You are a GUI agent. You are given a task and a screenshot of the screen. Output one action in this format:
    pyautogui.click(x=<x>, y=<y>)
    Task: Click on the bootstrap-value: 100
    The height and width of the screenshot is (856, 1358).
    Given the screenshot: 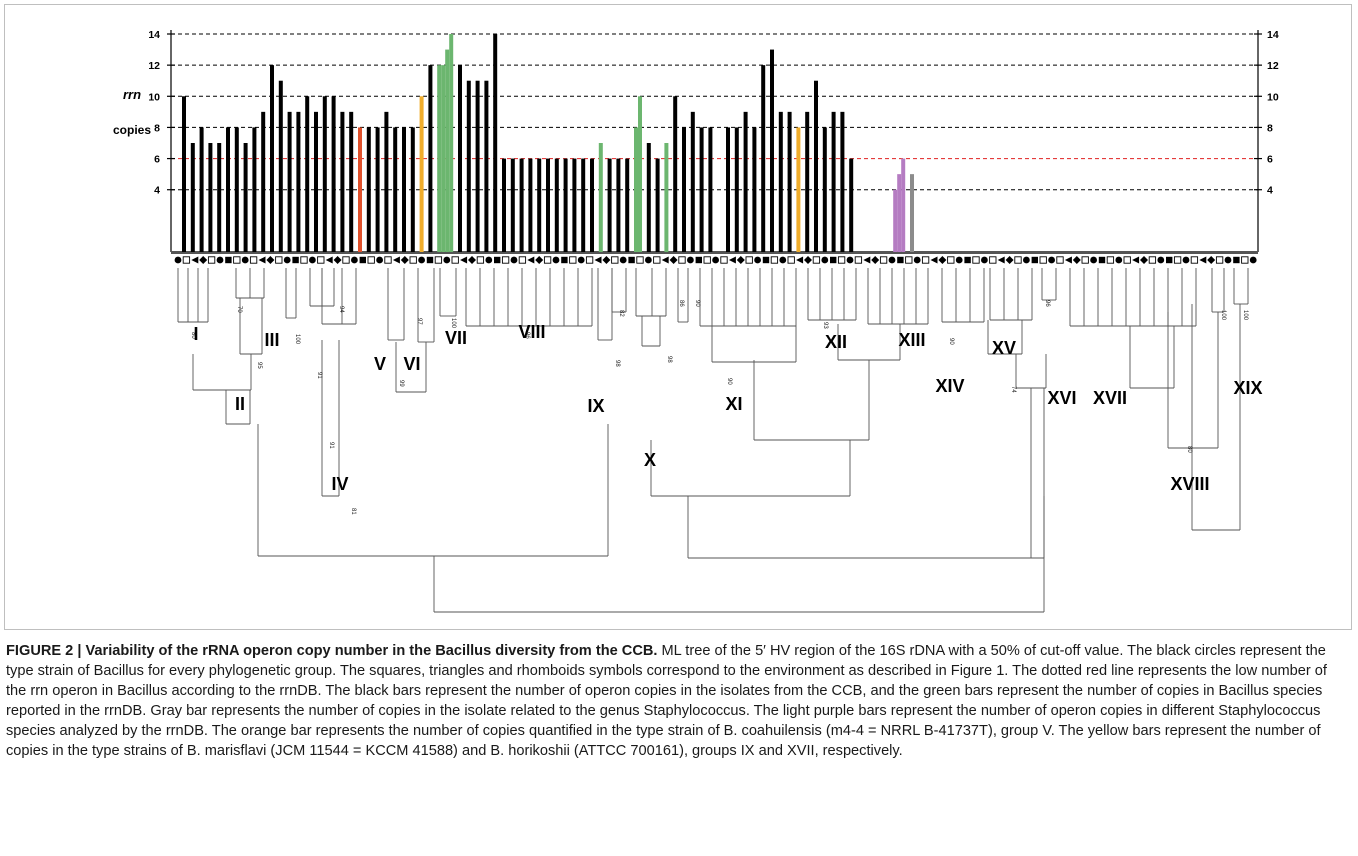 What is the action you would take?
    pyautogui.click(x=1245, y=315)
    